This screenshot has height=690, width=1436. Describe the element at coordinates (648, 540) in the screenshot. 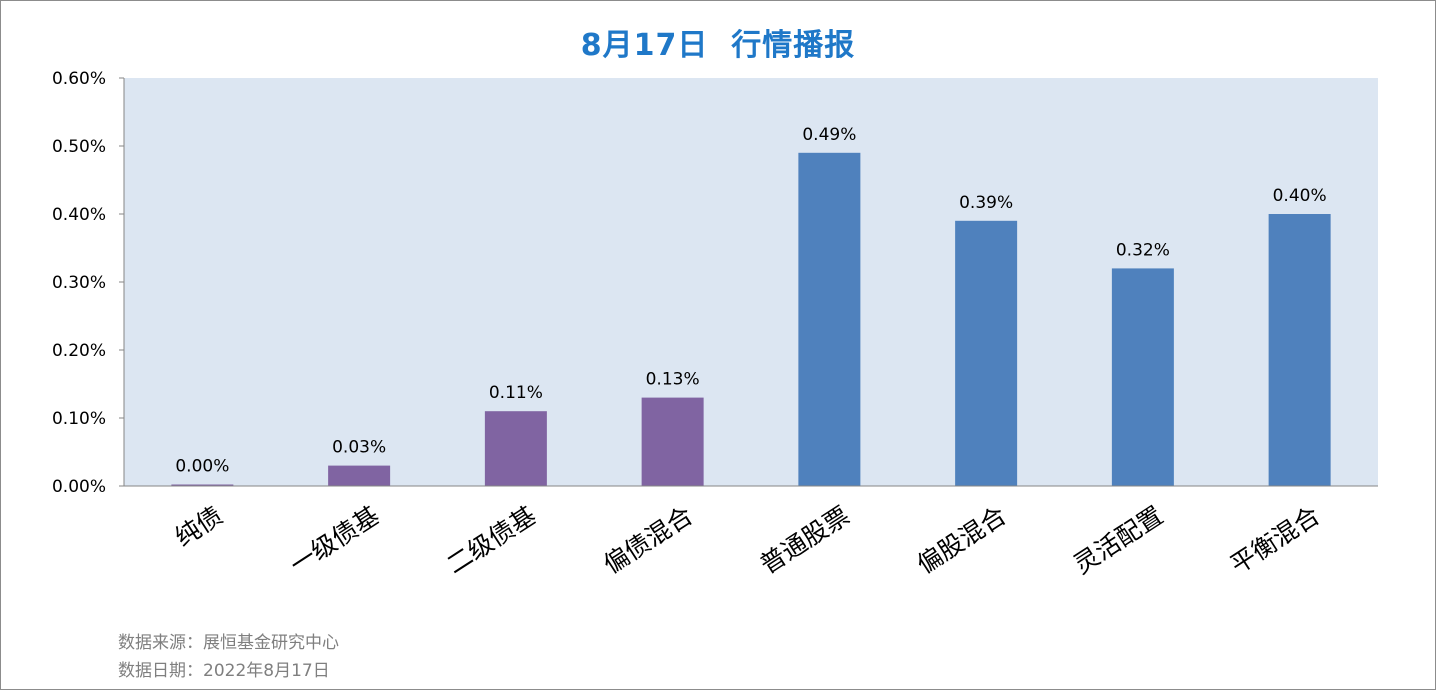

I see `x-category-label: 偏债混合` at that location.